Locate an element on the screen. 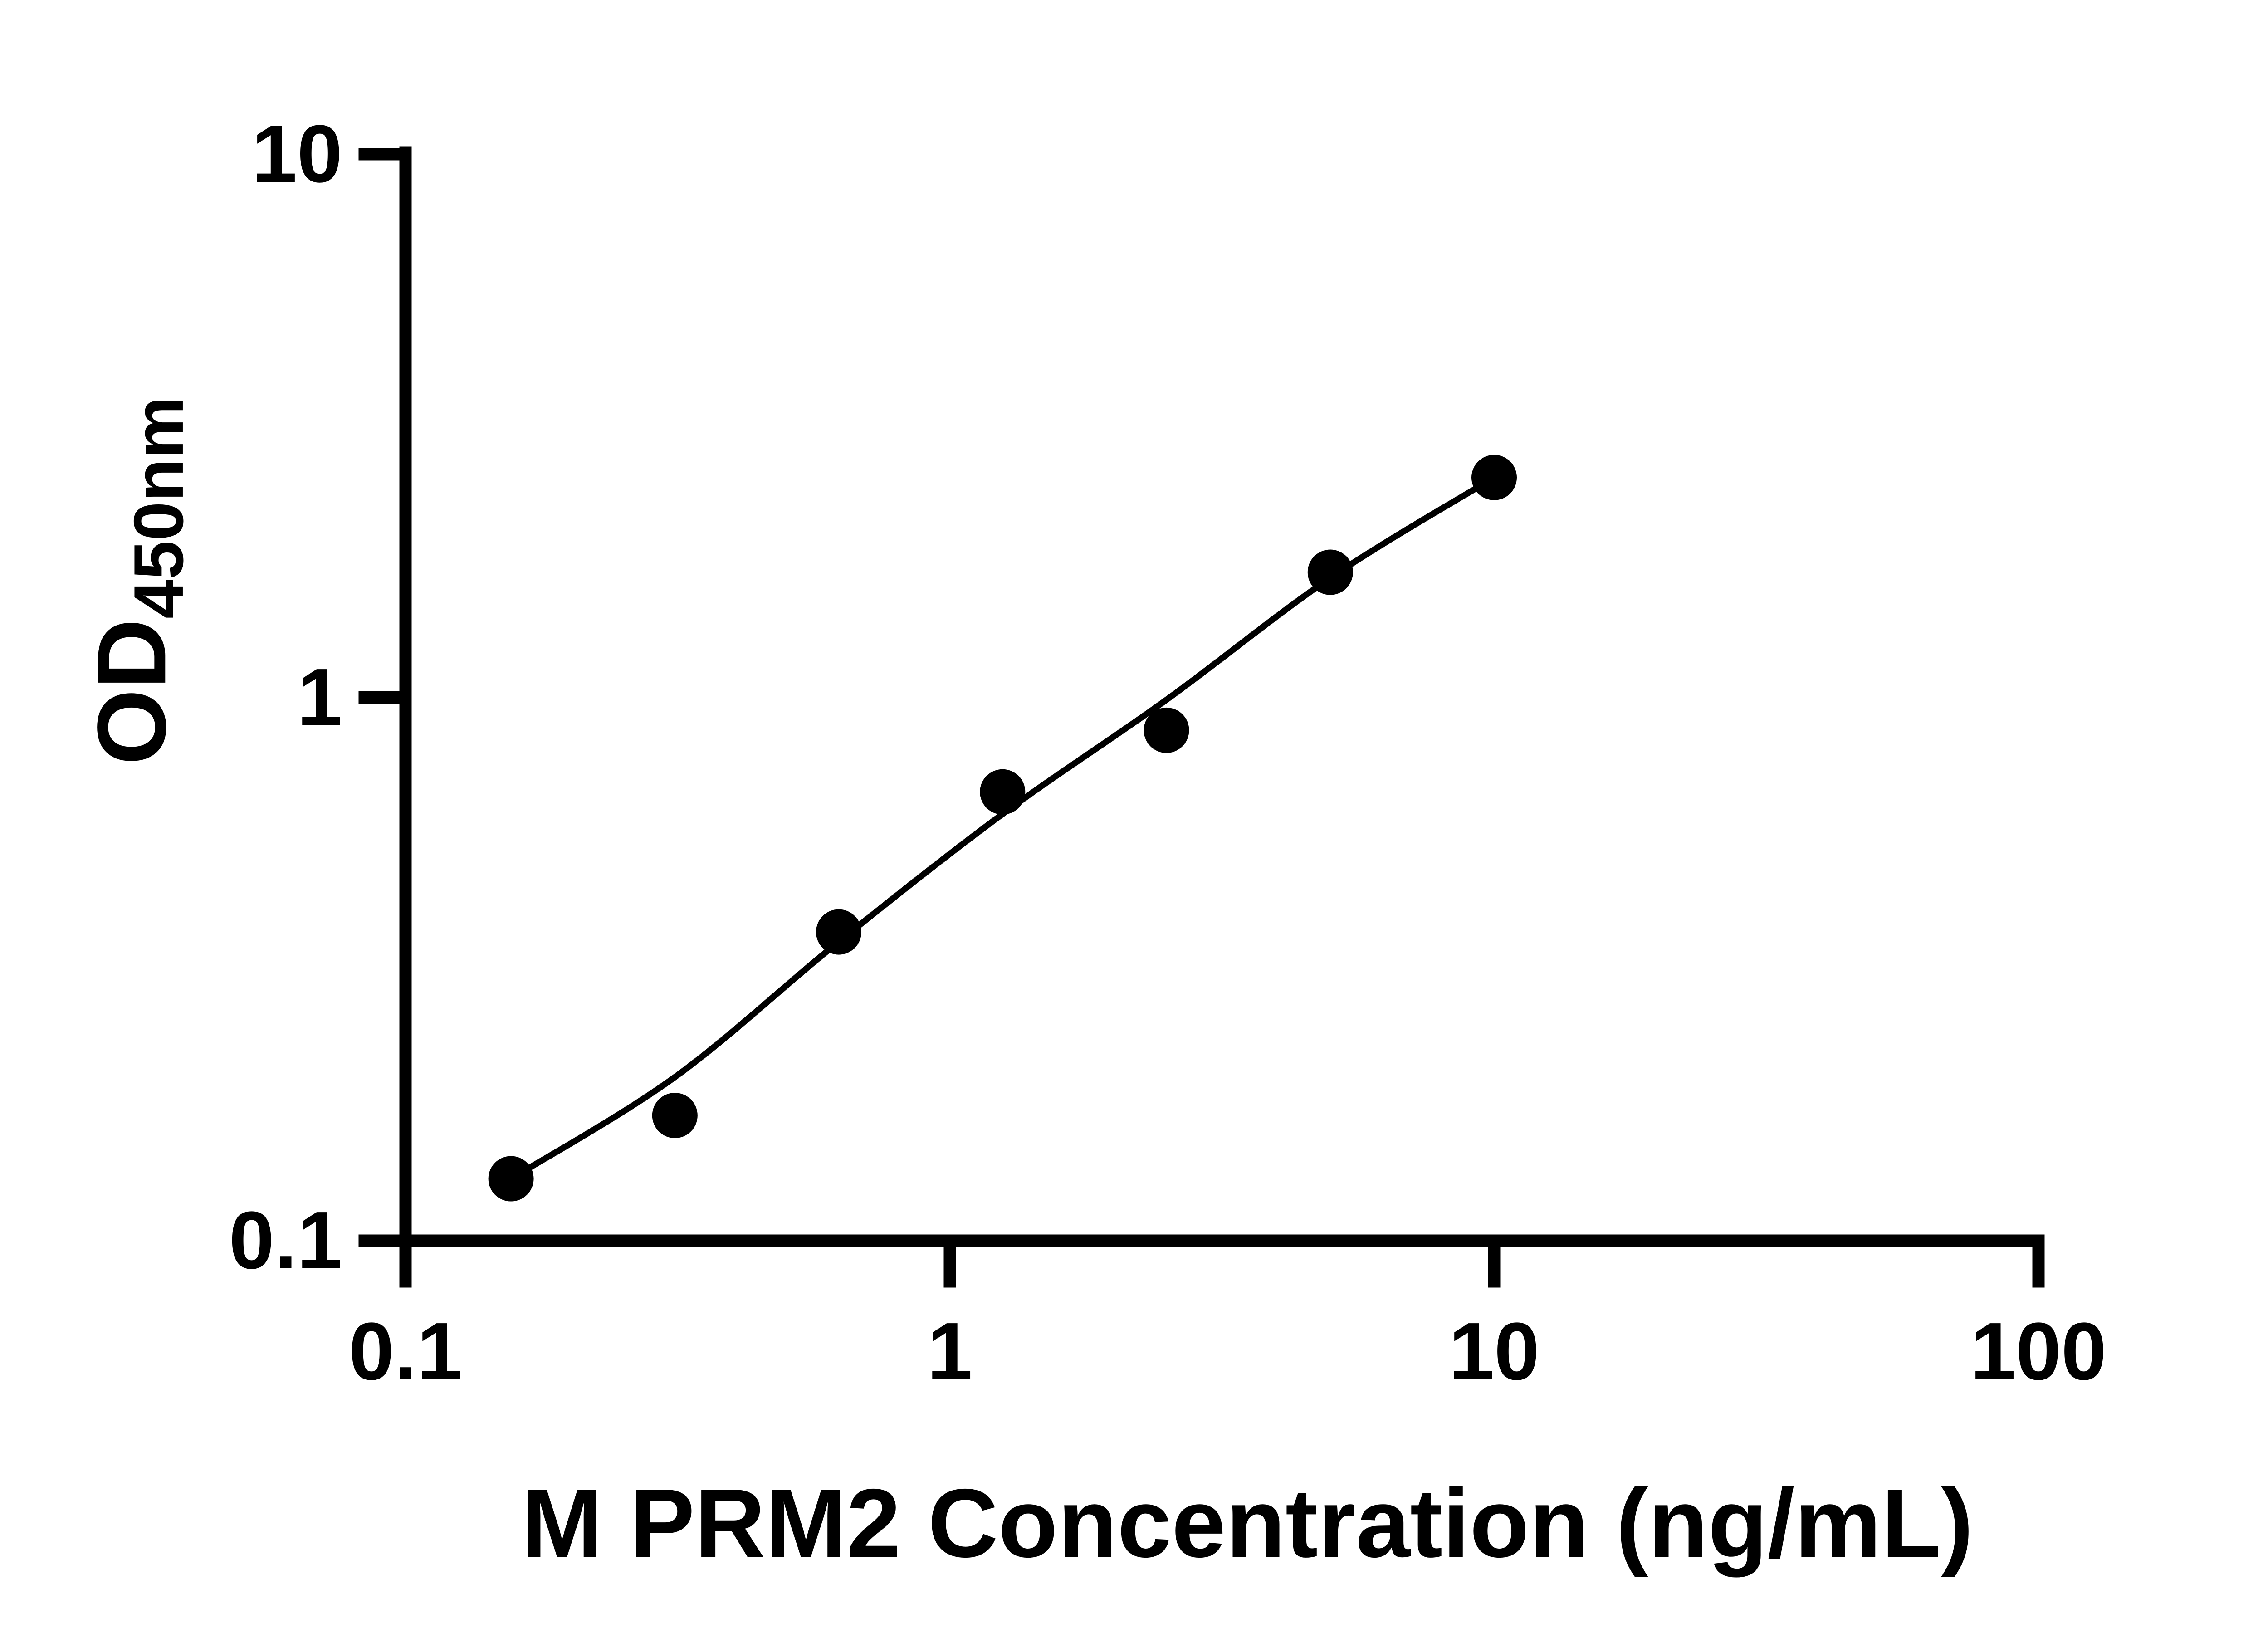  y-axis-title-main: OD is located at coordinates (131, 691).